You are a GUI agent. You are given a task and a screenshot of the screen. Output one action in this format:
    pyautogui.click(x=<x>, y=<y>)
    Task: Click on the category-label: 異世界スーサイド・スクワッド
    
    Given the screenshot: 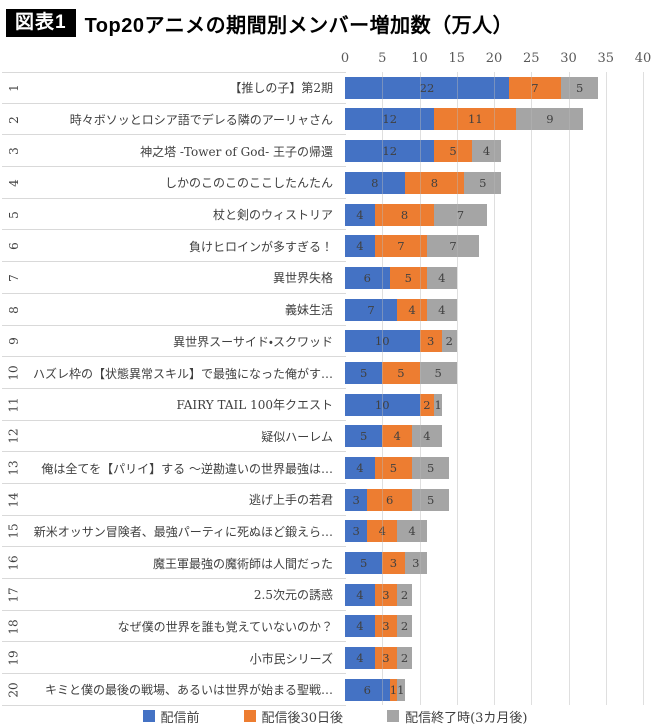 What is the action you would take?
    pyautogui.click(x=253, y=341)
    